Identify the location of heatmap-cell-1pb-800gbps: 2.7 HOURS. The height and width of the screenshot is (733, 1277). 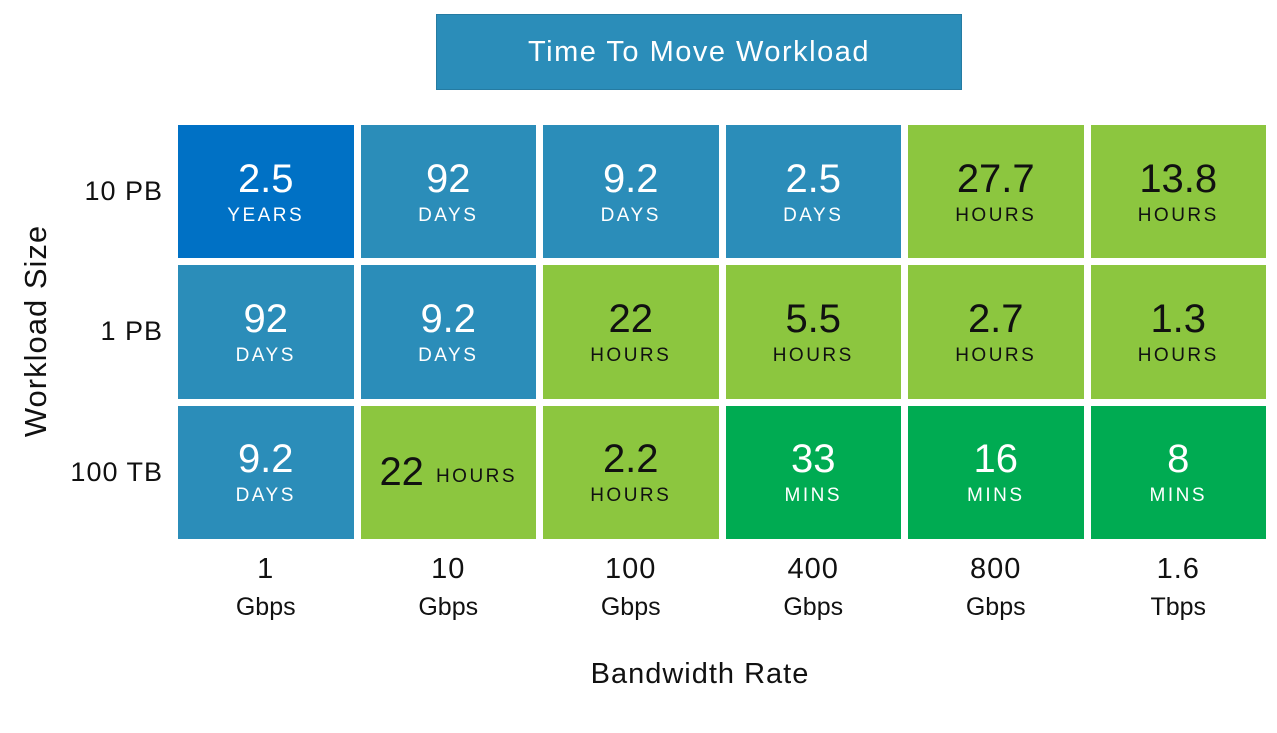
(996, 332).